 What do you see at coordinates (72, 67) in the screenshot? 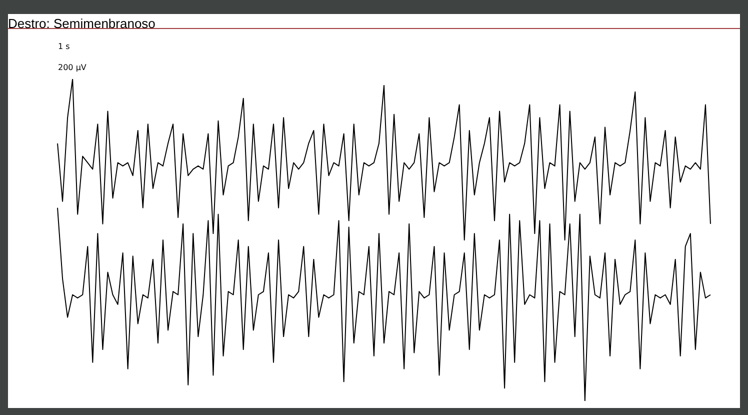
I see `text: 200 µV` at bounding box center [72, 67].